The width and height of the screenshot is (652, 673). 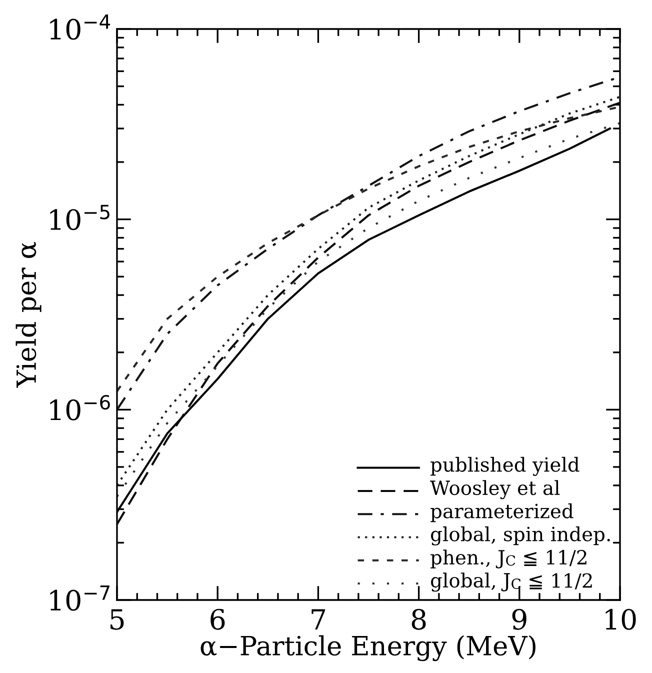 I want to click on x-tick-label: 10, so click(x=621, y=619).